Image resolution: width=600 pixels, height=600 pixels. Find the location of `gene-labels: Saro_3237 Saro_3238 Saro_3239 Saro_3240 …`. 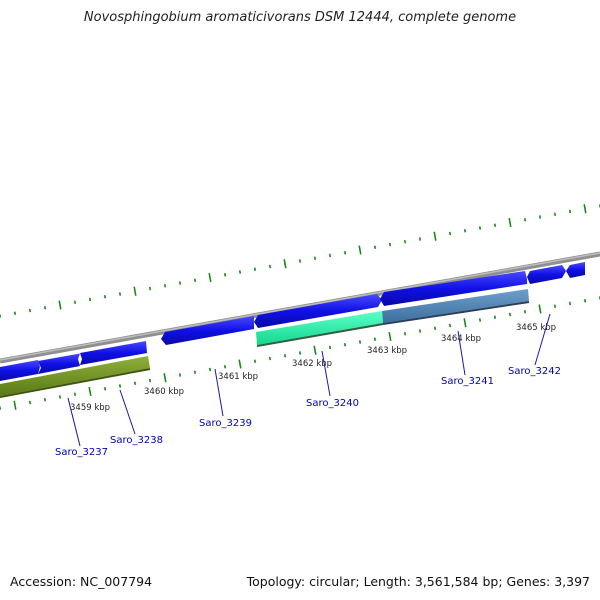

gene-labels: Saro_3237 Saro_3238 Saro_3239 Saro_3240 … is located at coordinates (308, 412).